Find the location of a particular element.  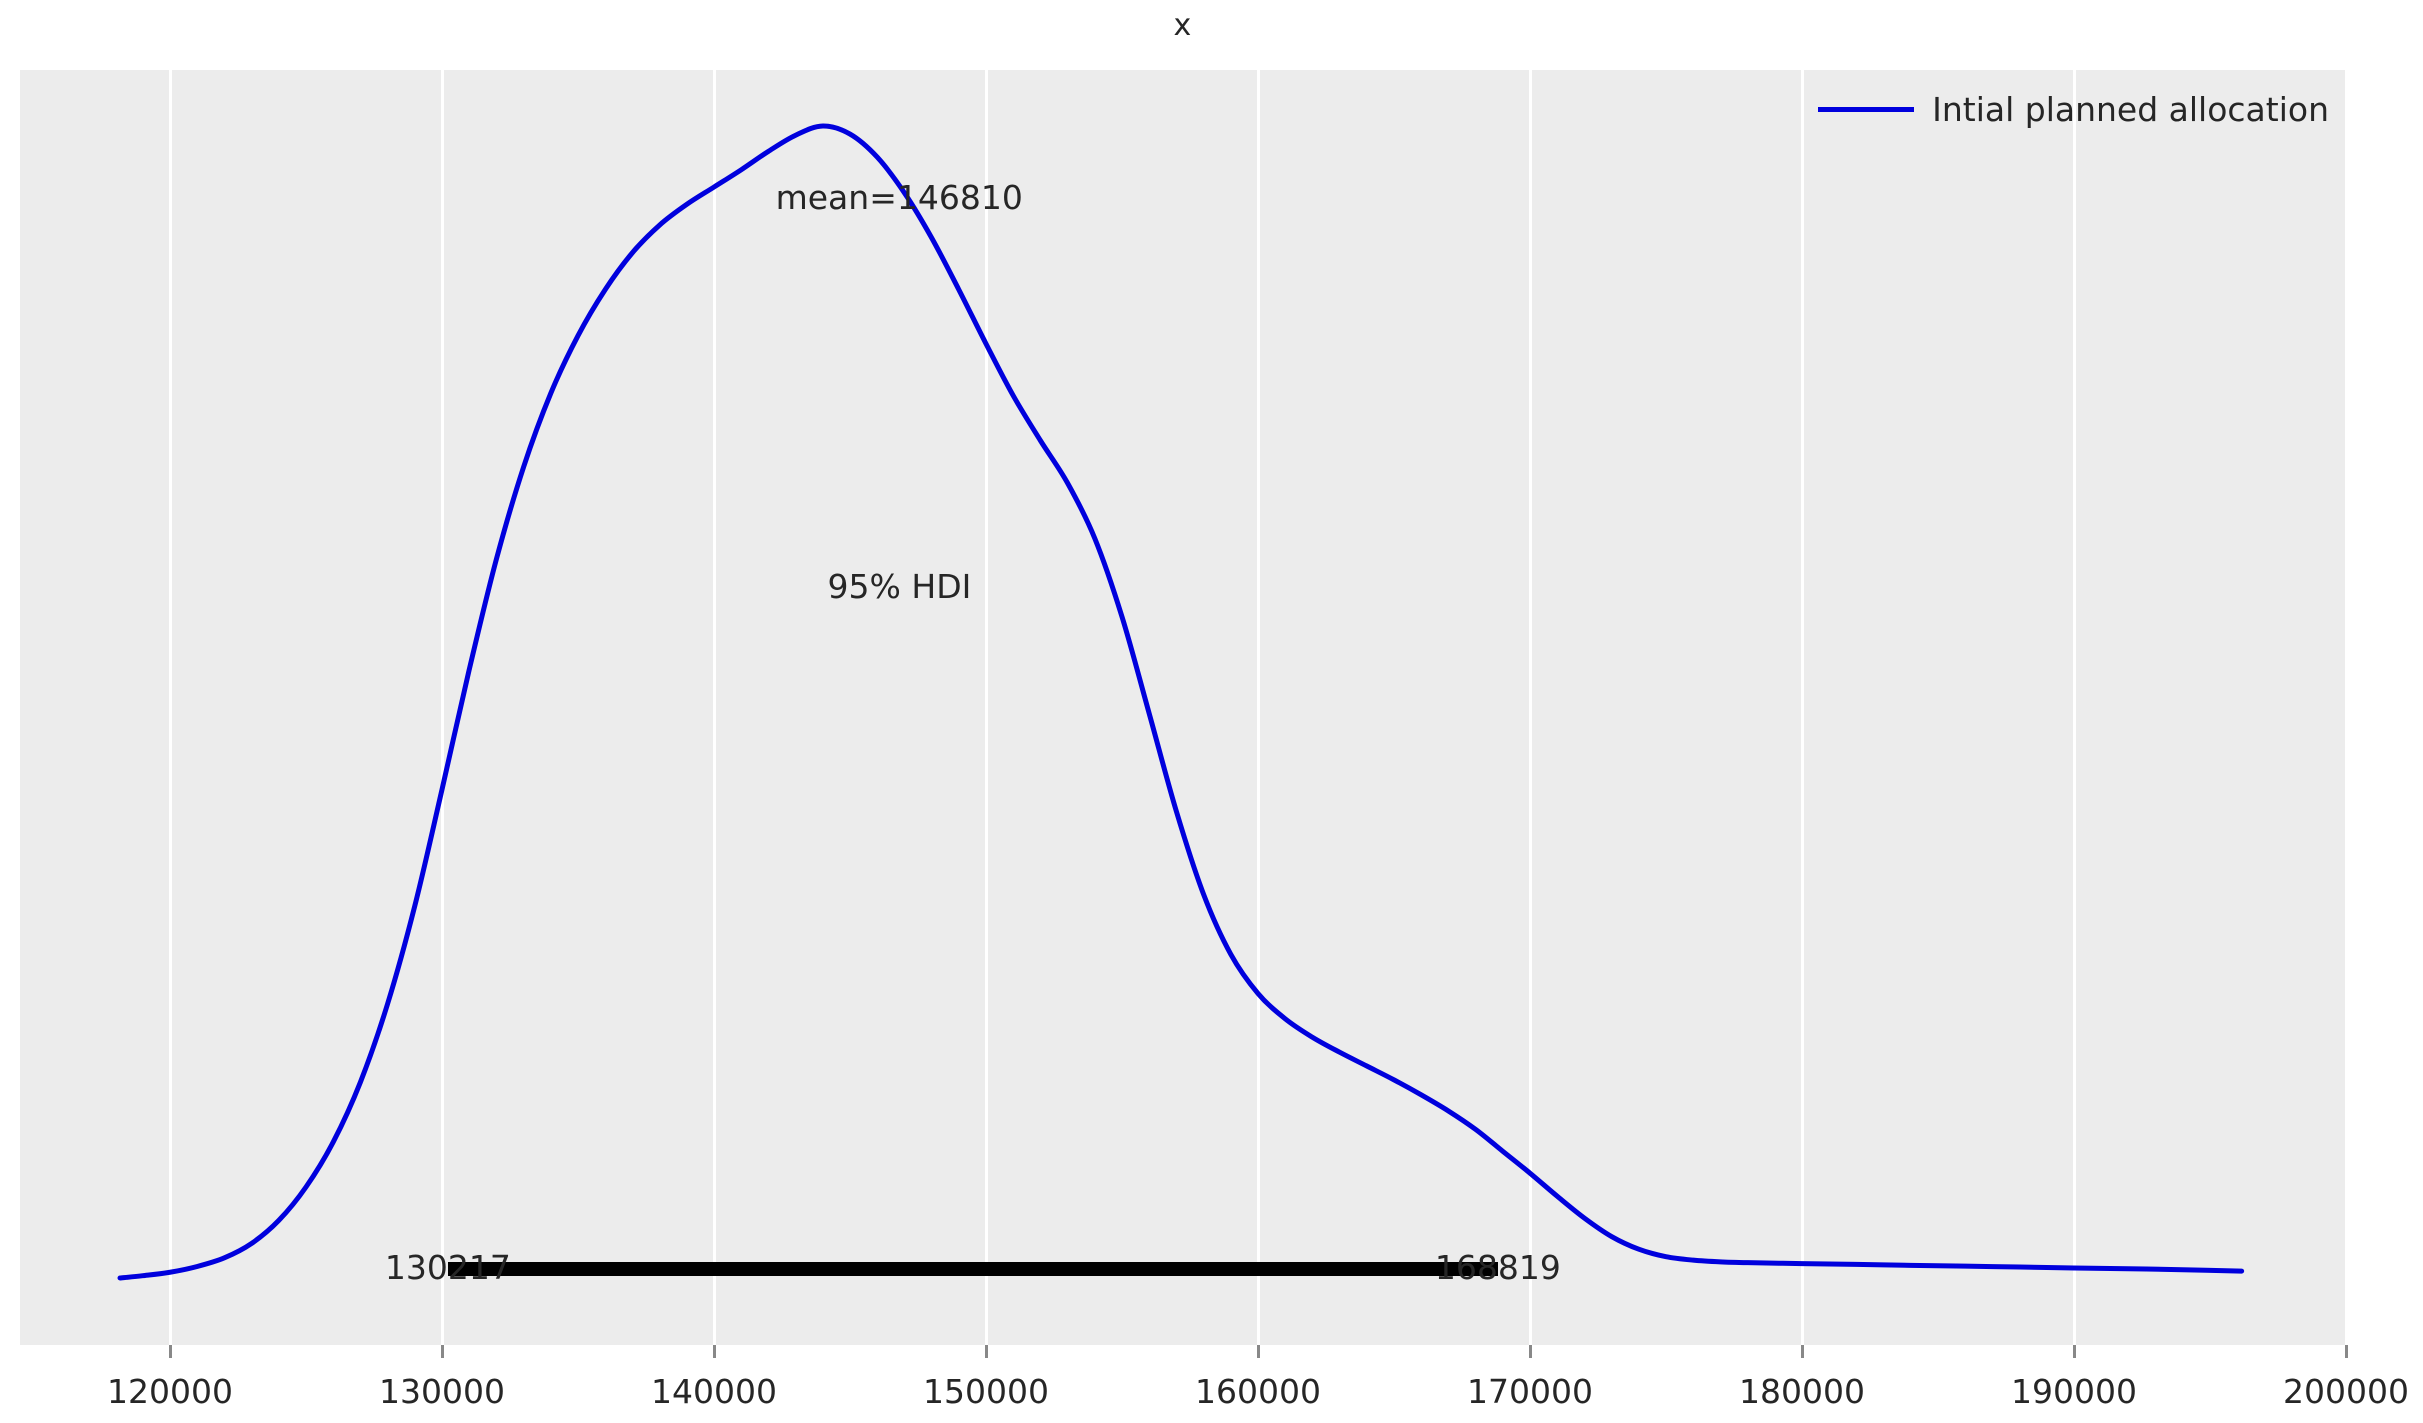

hdi-upper-bound-label: 168819 is located at coordinates (1497, 1267).